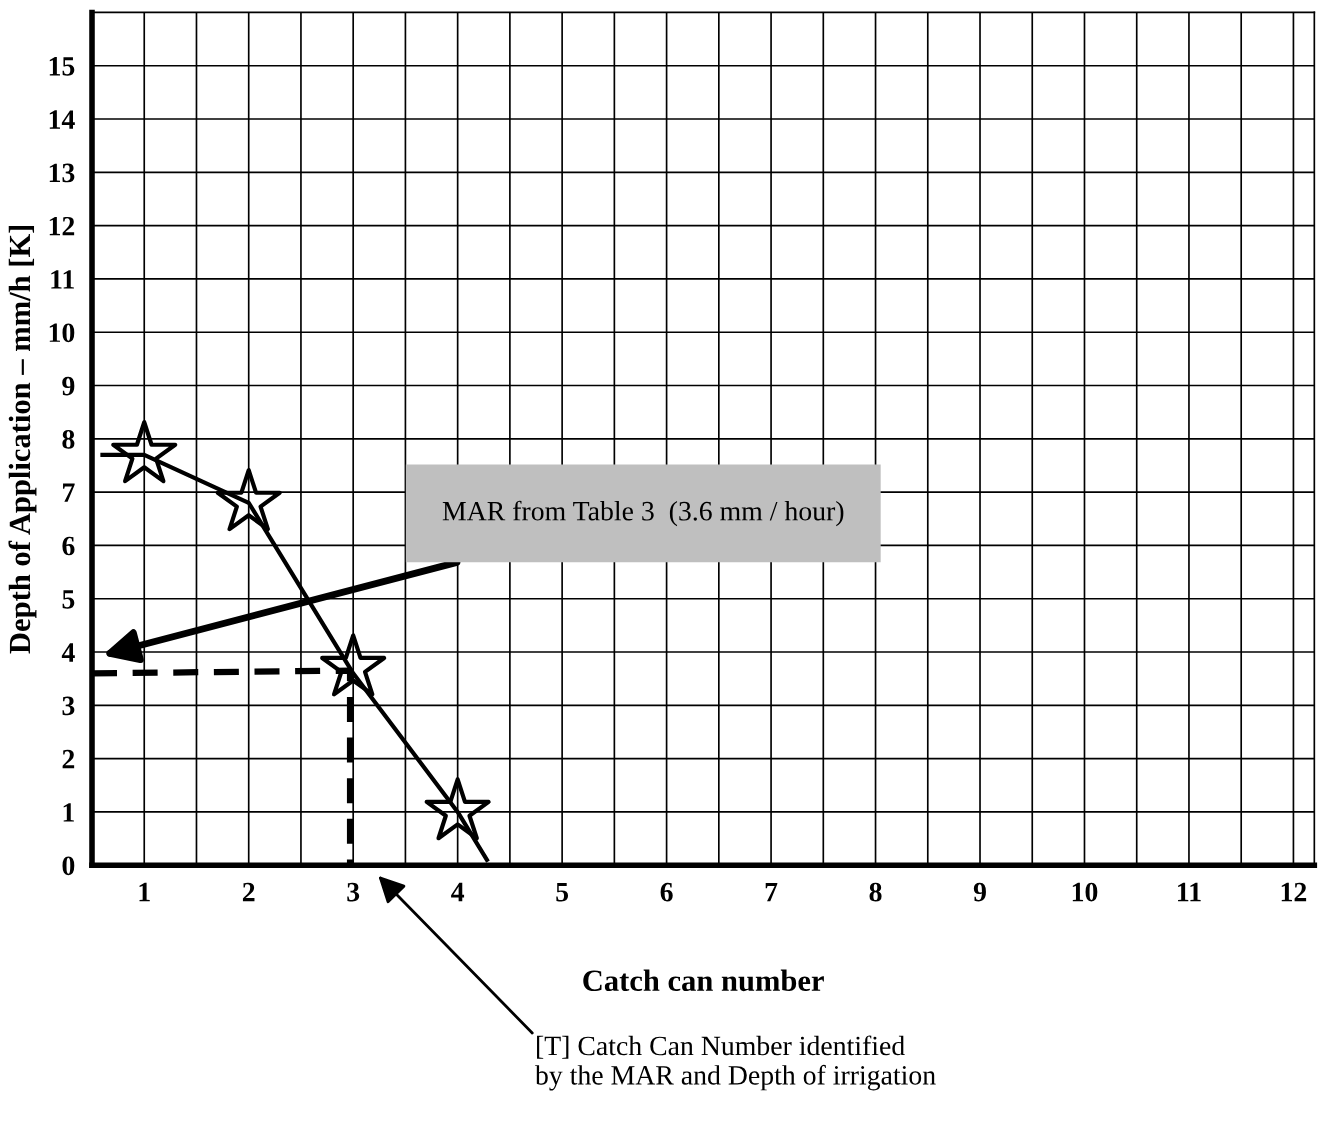  What do you see at coordinates (68, 866) in the screenshot?
I see `y-tick-label: 0` at bounding box center [68, 866].